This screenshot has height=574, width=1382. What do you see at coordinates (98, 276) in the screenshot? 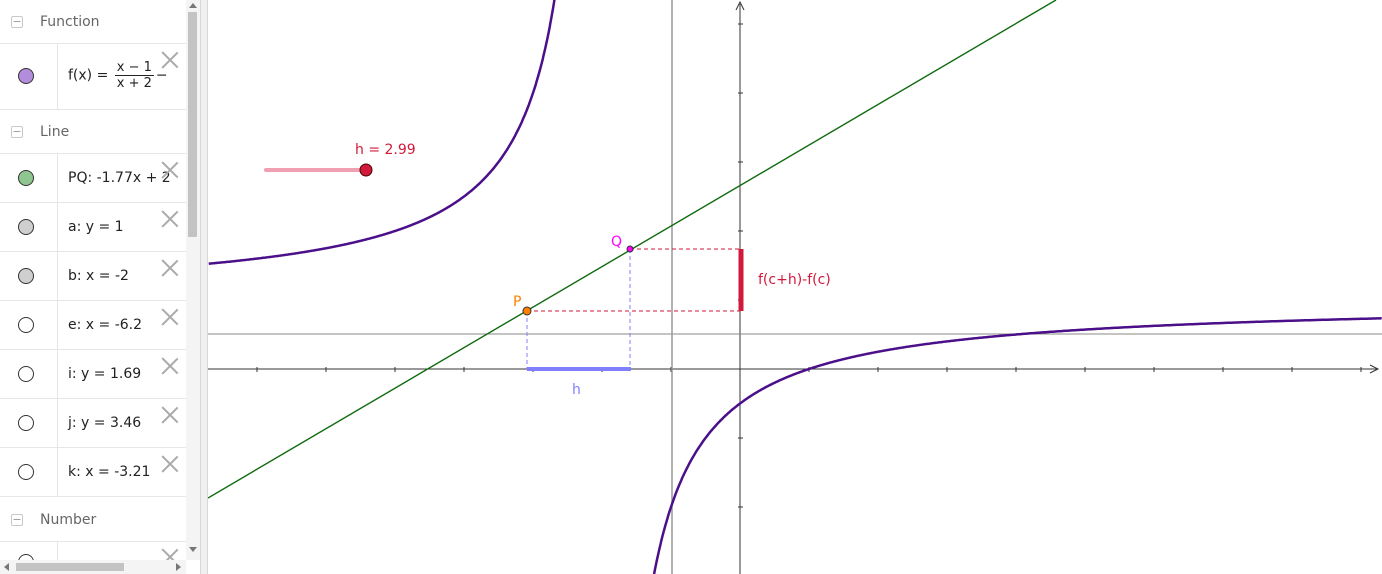
I see `line-definition: b: x = -2` at bounding box center [98, 276].